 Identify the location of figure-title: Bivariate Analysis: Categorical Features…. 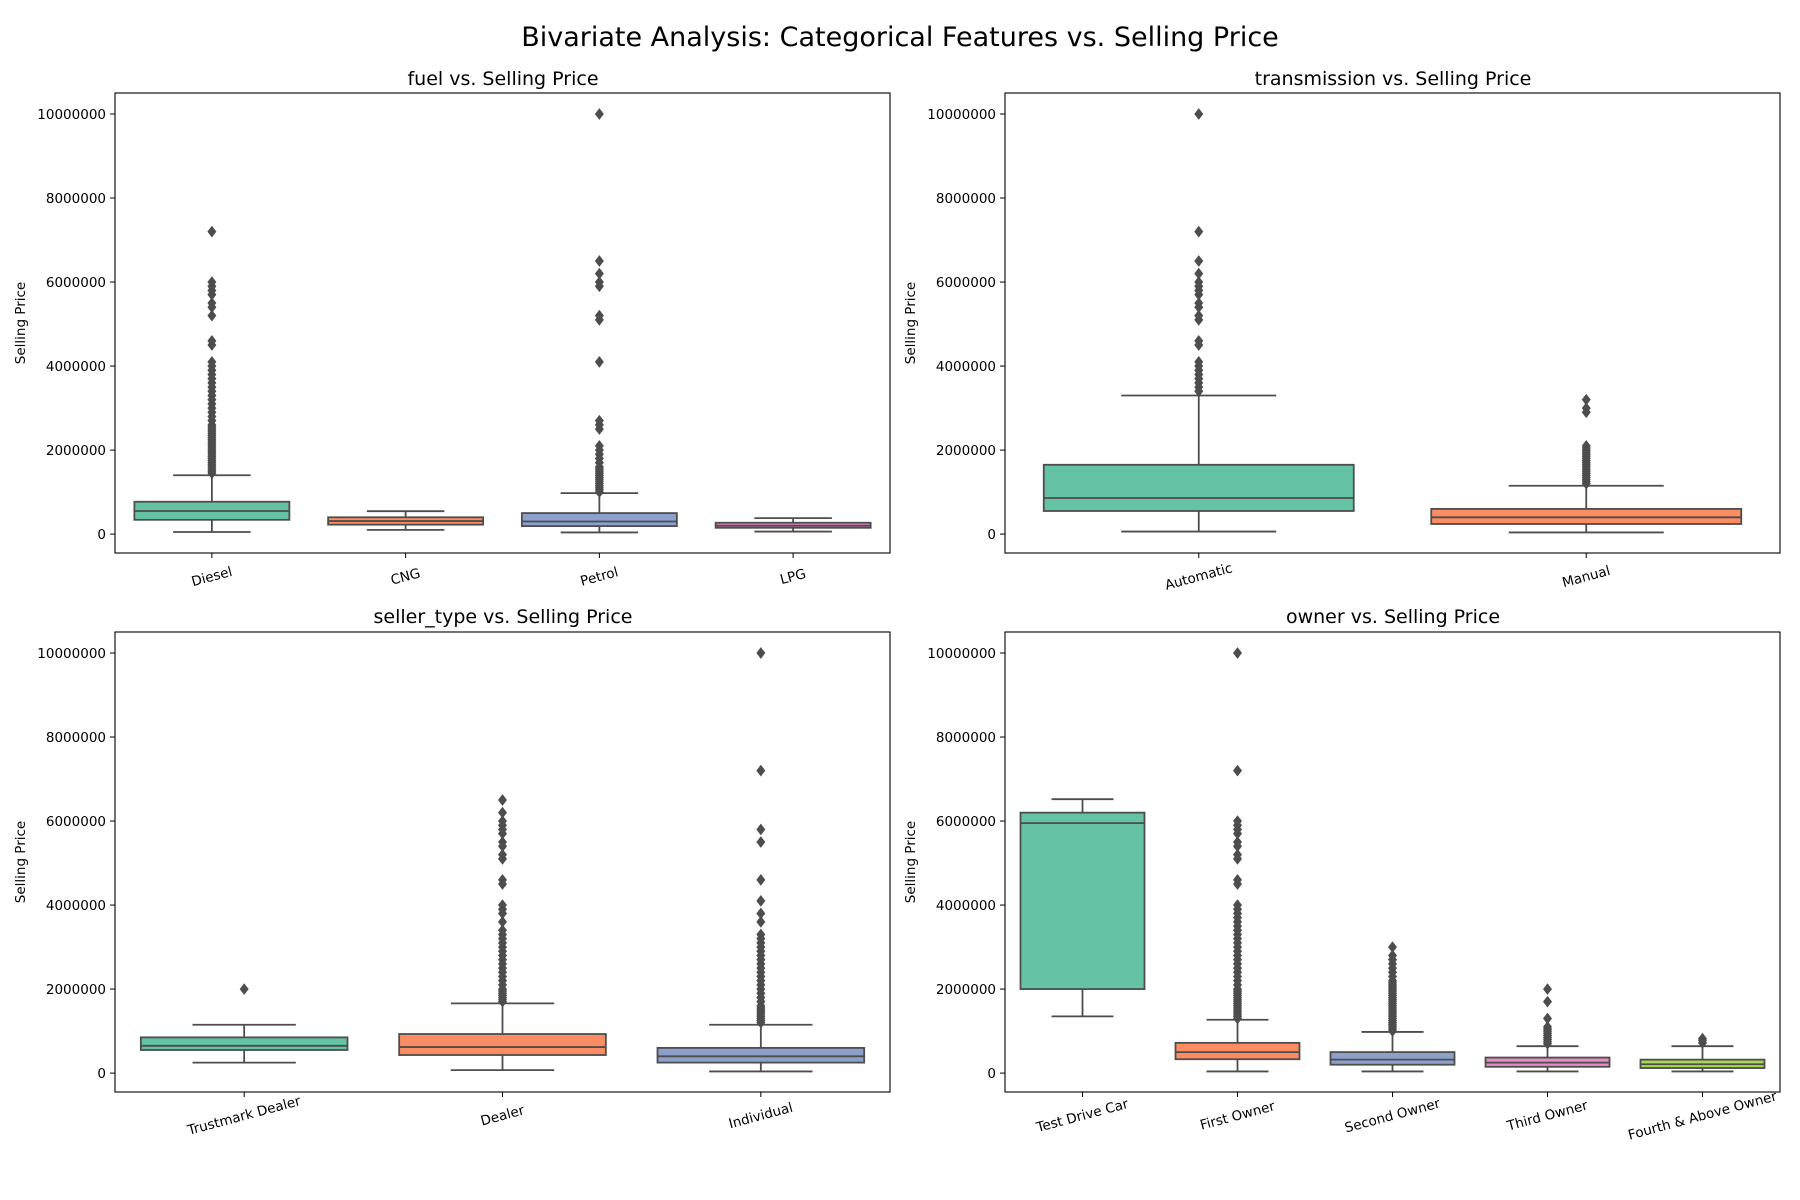
(900, 37).